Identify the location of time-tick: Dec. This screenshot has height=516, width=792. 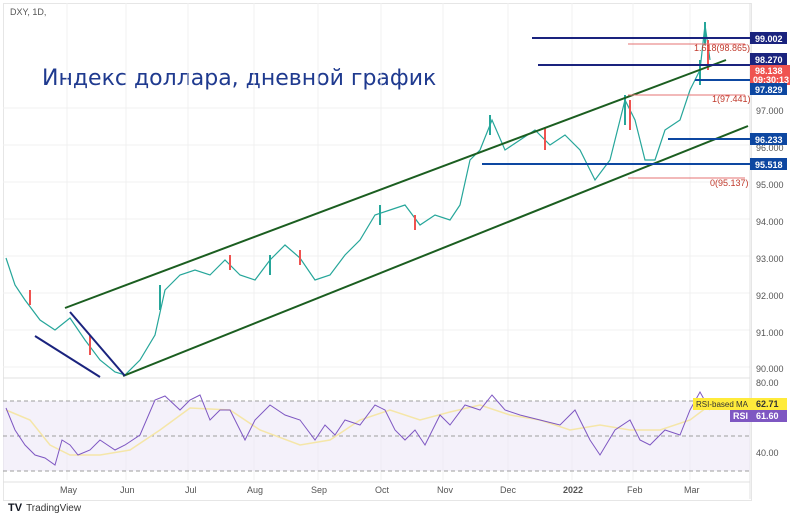
(508, 490).